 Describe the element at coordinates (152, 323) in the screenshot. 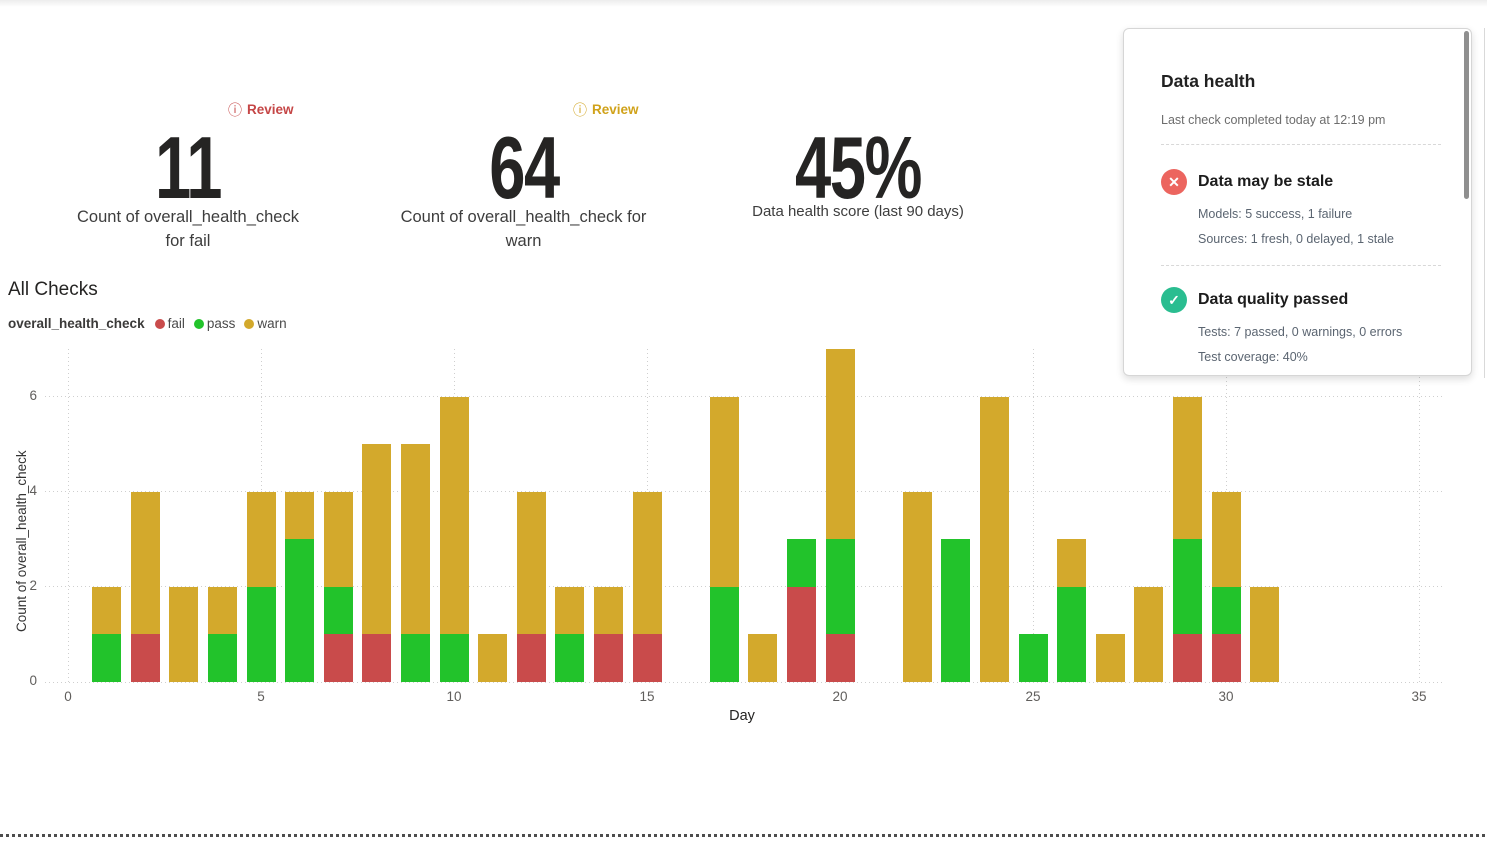

I see `chart-legend: overall_health_check fail pass warn` at that location.